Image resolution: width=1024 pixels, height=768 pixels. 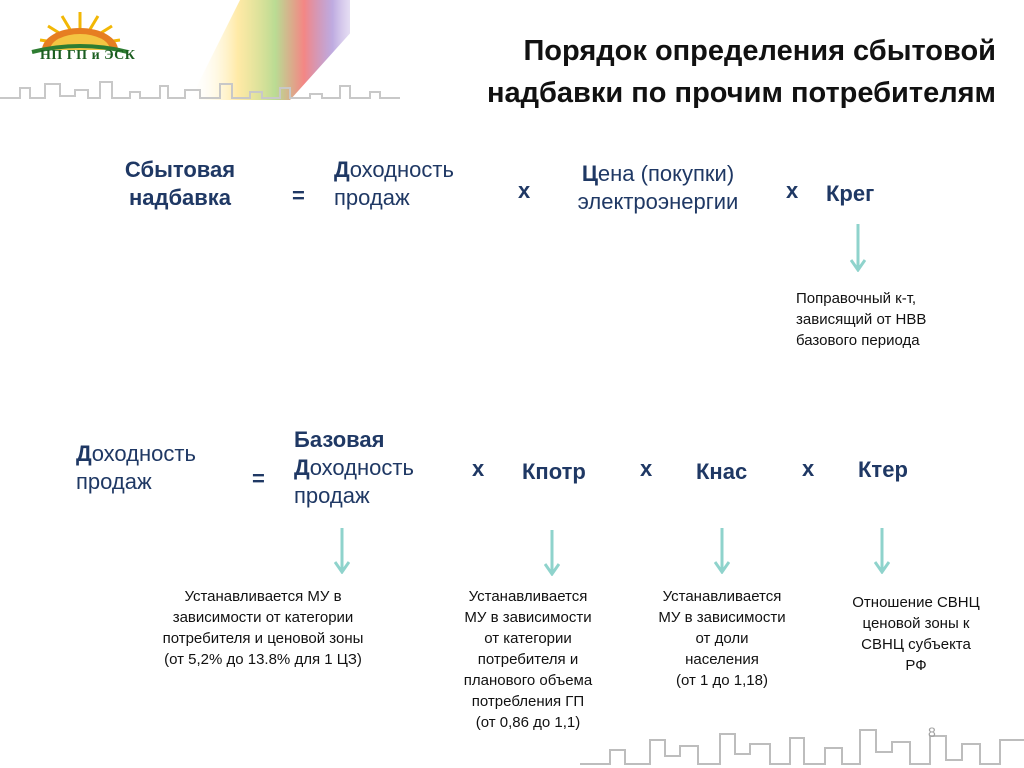 I want to click on formula2-term4: Ктер, so click(x=883, y=469).